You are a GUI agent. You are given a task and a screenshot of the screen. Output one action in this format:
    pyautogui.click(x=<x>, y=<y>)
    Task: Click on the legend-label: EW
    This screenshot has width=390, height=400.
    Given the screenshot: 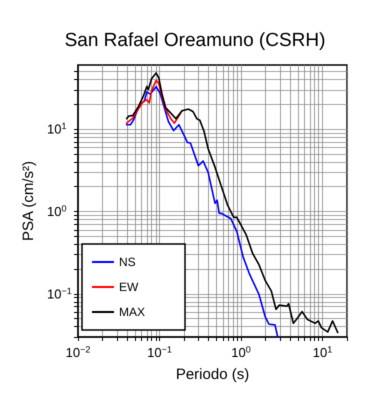 What is the action you would take?
    pyautogui.click(x=129, y=287)
    